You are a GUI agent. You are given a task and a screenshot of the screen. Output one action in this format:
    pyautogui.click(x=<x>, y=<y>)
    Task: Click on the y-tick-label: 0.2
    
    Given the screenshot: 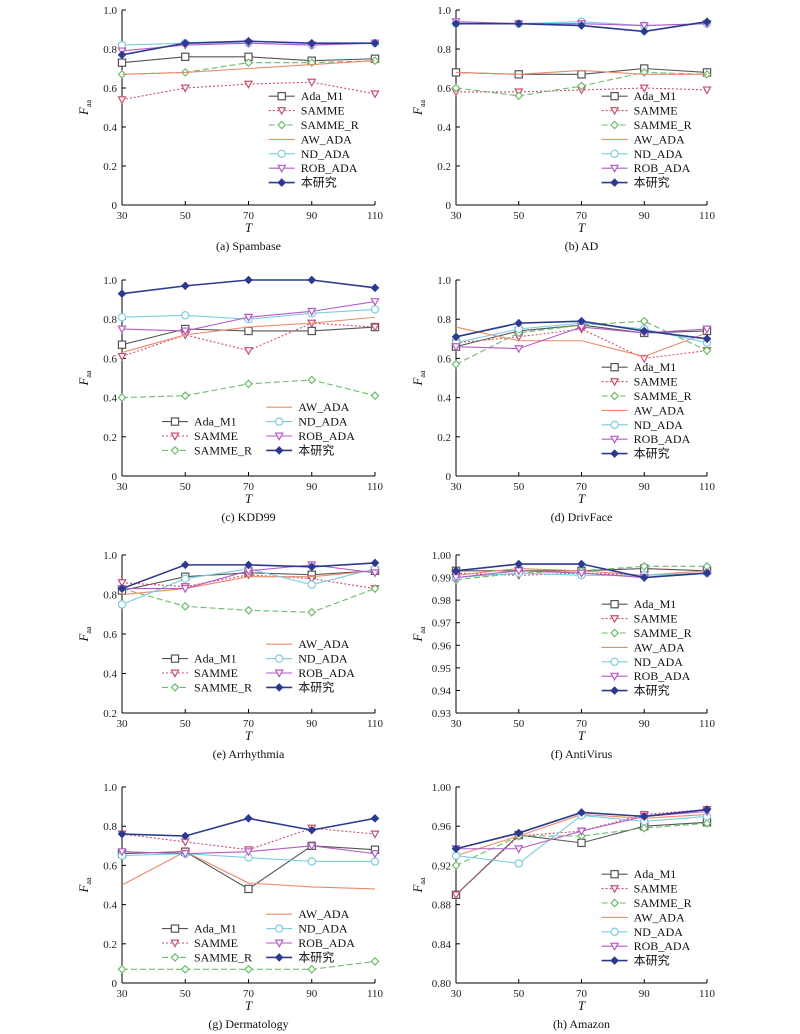 What is the action you would take?
    pyautogui.click(x=444, y=167)
    